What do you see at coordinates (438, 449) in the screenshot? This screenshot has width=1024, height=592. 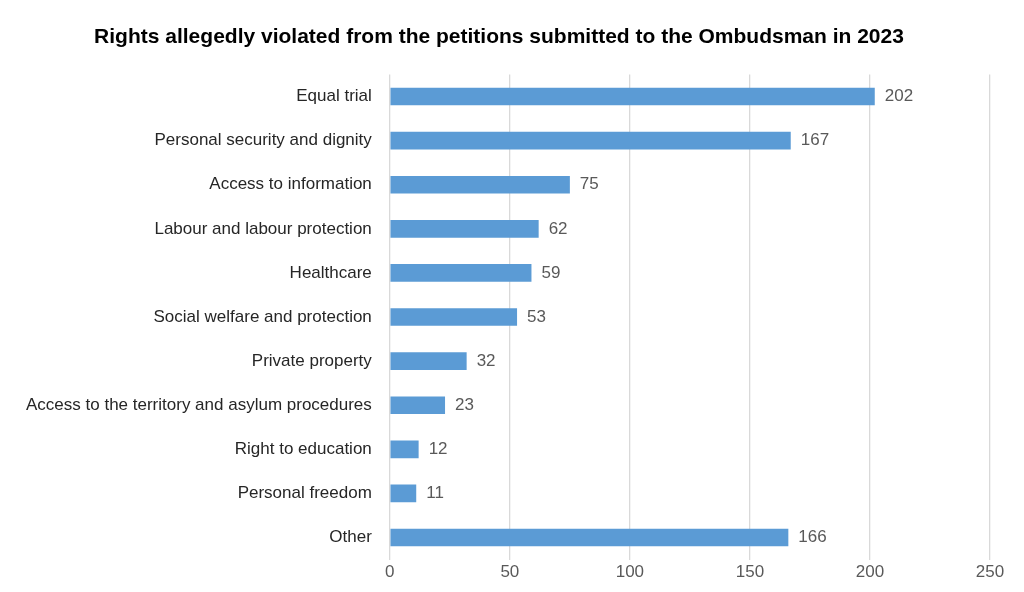 I see `data-label: 12` at bounding box center [438, 449].